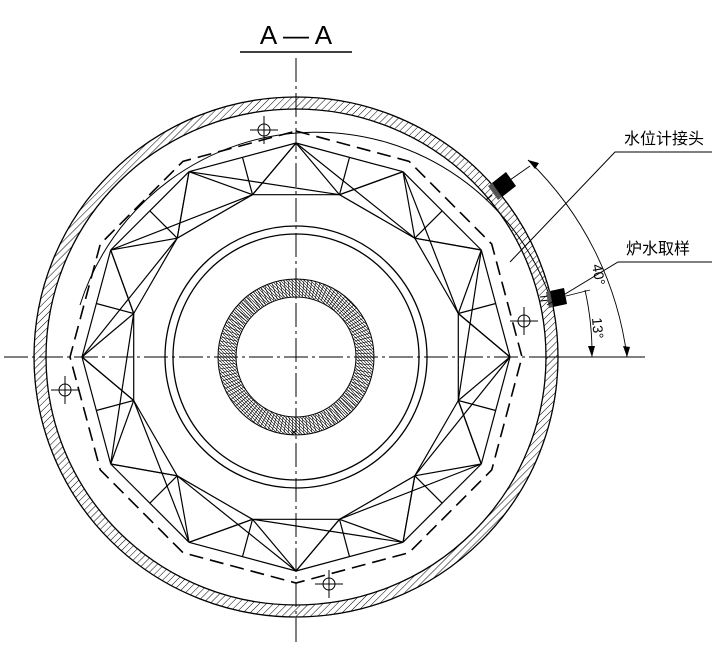 The width and height of the screenshot is (714, 649). What do you see at coordinates (664, 138) in the screenshot?
I see `label-water-level-fitting: 水位计接头` at bounding box center [664, 138].